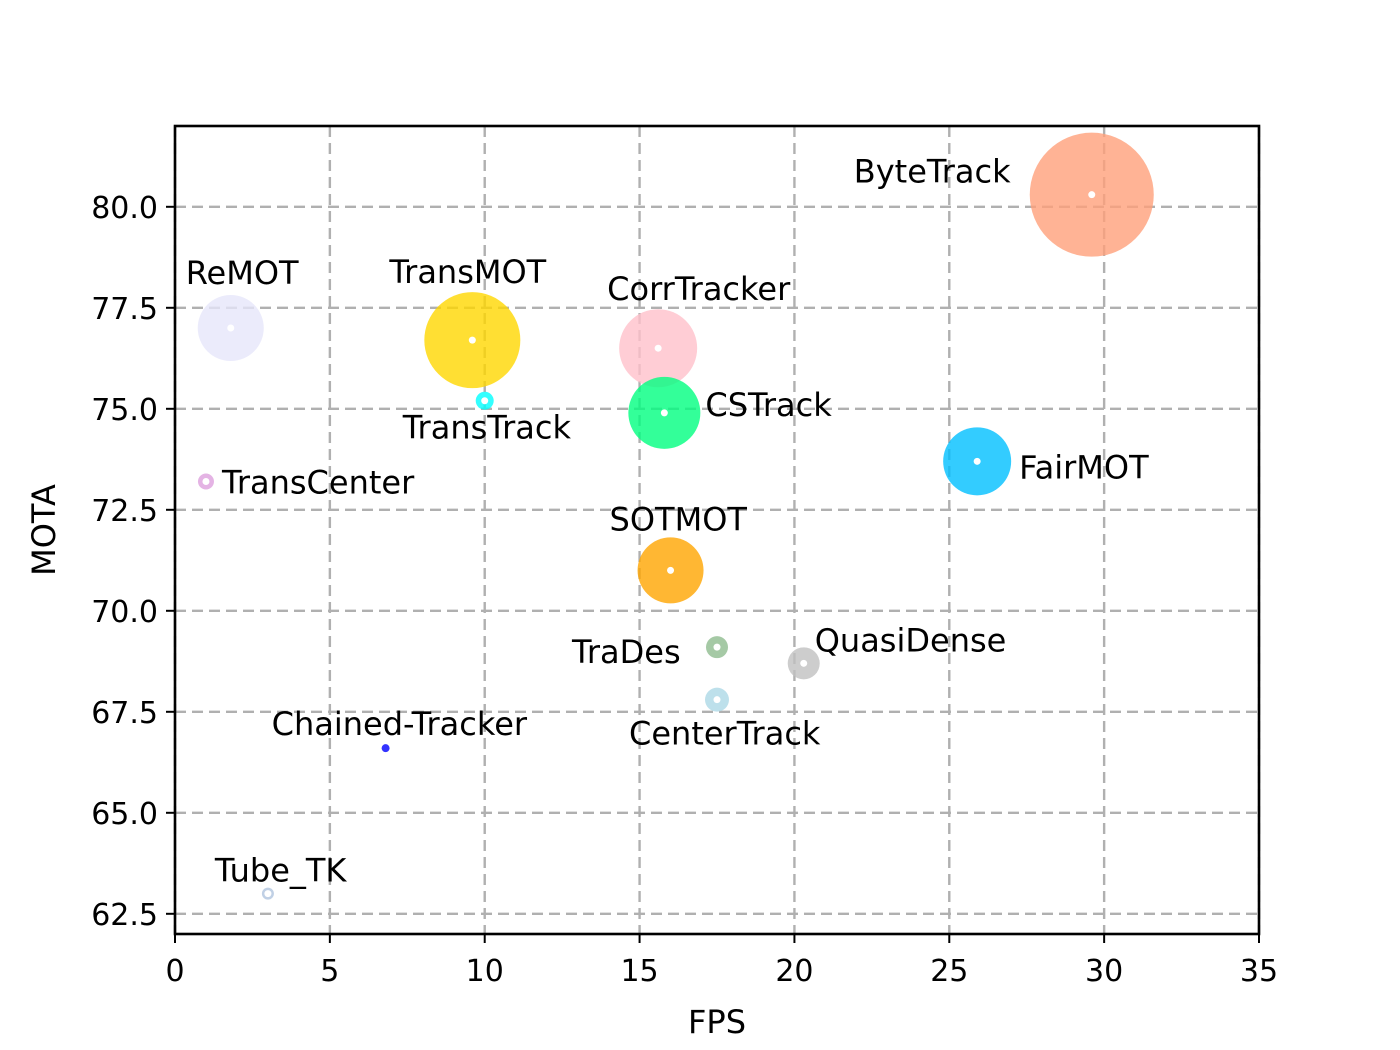 The image size is (1400, 1050). Describe the element at coordinates (124, 915) in the screenshot. I see `y-tick-label: 62.5` at that location.